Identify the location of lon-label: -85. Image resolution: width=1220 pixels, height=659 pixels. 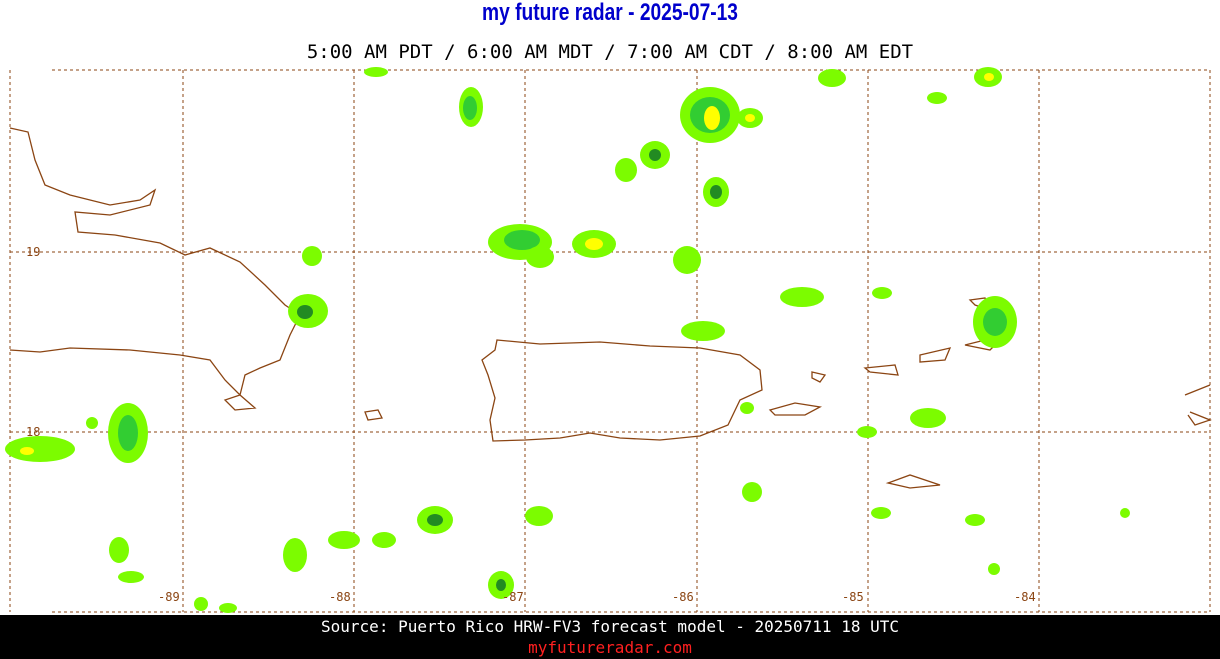
(853, 597).